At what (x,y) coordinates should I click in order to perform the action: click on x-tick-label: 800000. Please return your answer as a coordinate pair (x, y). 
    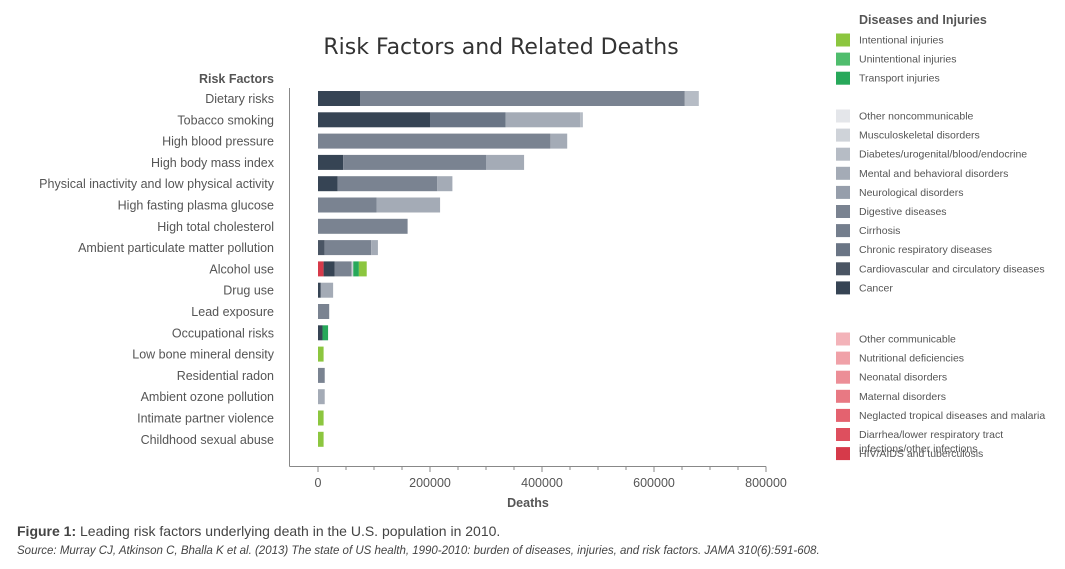
    Looking at the image, I should click on (766, 483).